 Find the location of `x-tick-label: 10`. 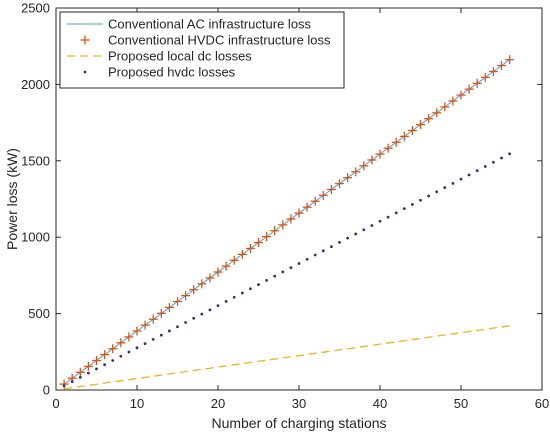

x-tick-label: 10 is located at coordinates (137, 403).